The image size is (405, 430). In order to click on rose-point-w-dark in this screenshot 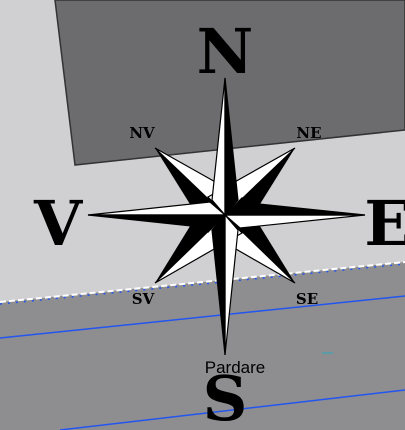, I will do `click(157, 221)`.